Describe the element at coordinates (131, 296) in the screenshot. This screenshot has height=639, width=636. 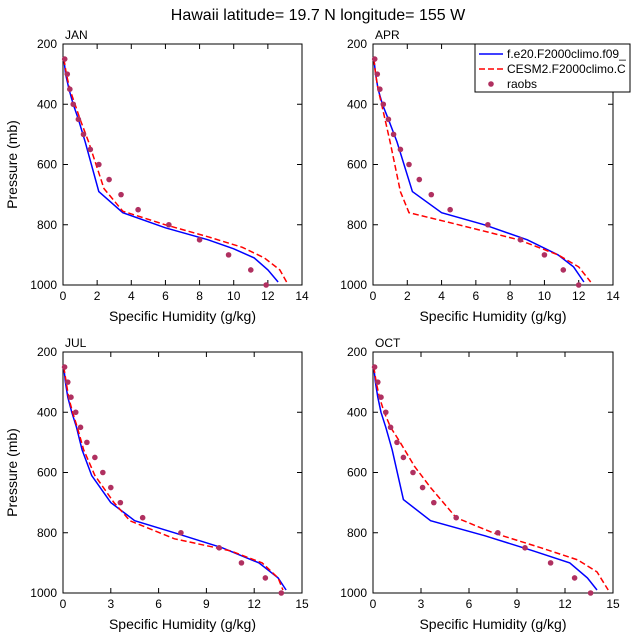
I see `x-tick-label: 4` at that location.